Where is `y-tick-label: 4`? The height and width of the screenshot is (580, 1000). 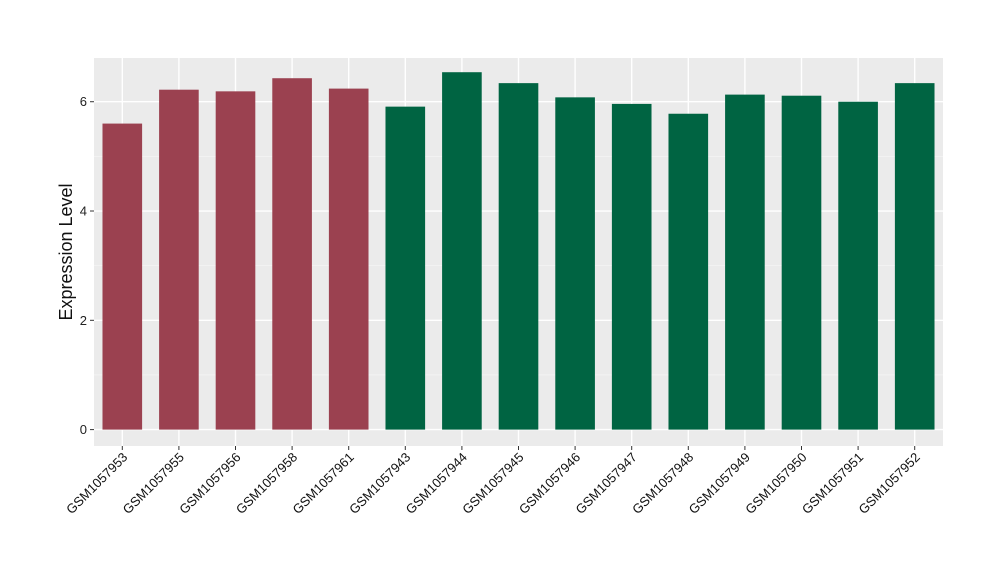 y-tick-label: 4 is located at coordinates (83, 211).